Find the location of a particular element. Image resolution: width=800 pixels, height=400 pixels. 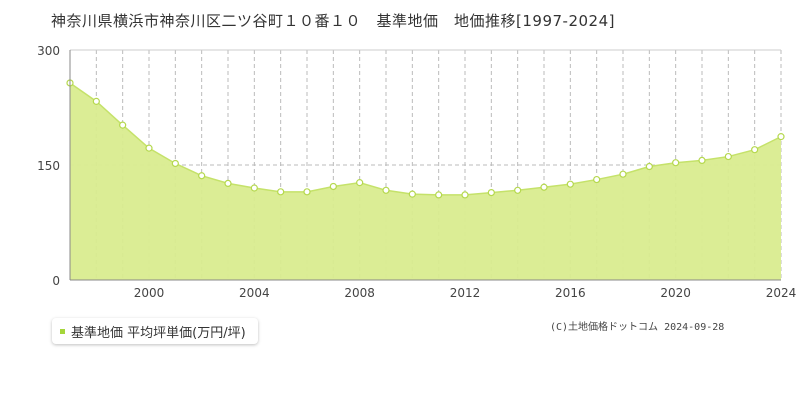

x-tick-label: 2004 is located at coordinates (254, 293).